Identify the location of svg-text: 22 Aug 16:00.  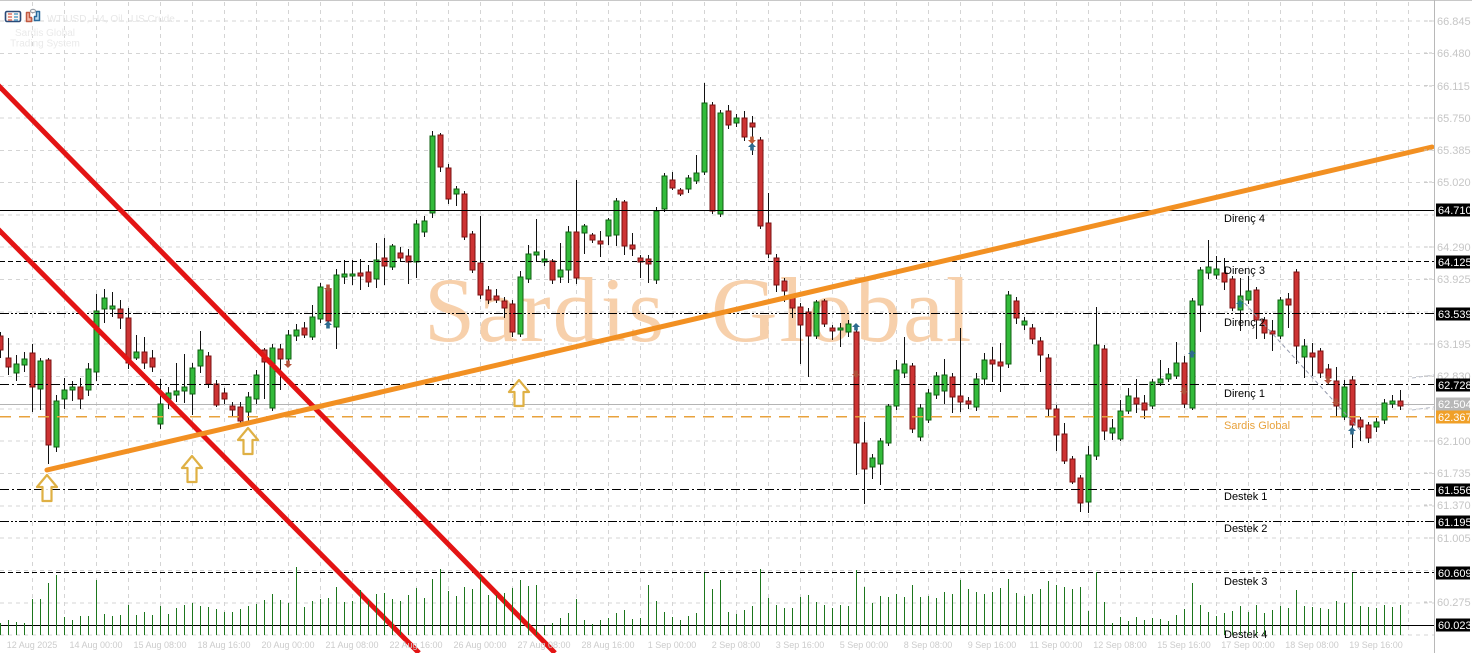
(415, 645).